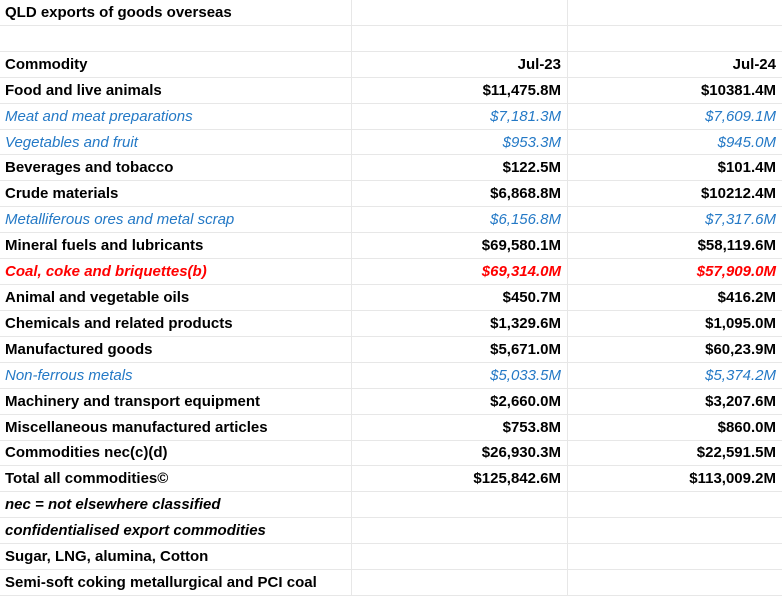 Image resolution: width=782 pixels, height=596 pixels. I want to click on cell-jul24: $113,009.2M, so click(675, 479).